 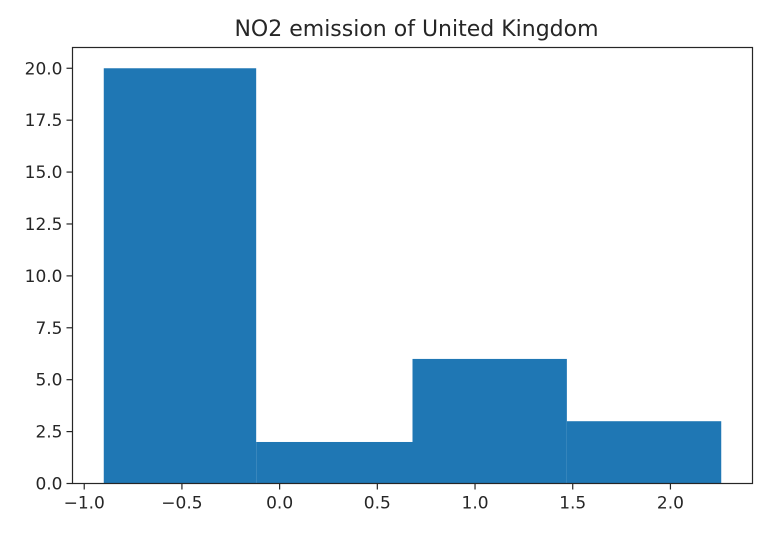 What do you see at coordinates (181, 504) in the screenshot?
I see `x-tick-label-1: −0.5` at bounding box center [181, 504].